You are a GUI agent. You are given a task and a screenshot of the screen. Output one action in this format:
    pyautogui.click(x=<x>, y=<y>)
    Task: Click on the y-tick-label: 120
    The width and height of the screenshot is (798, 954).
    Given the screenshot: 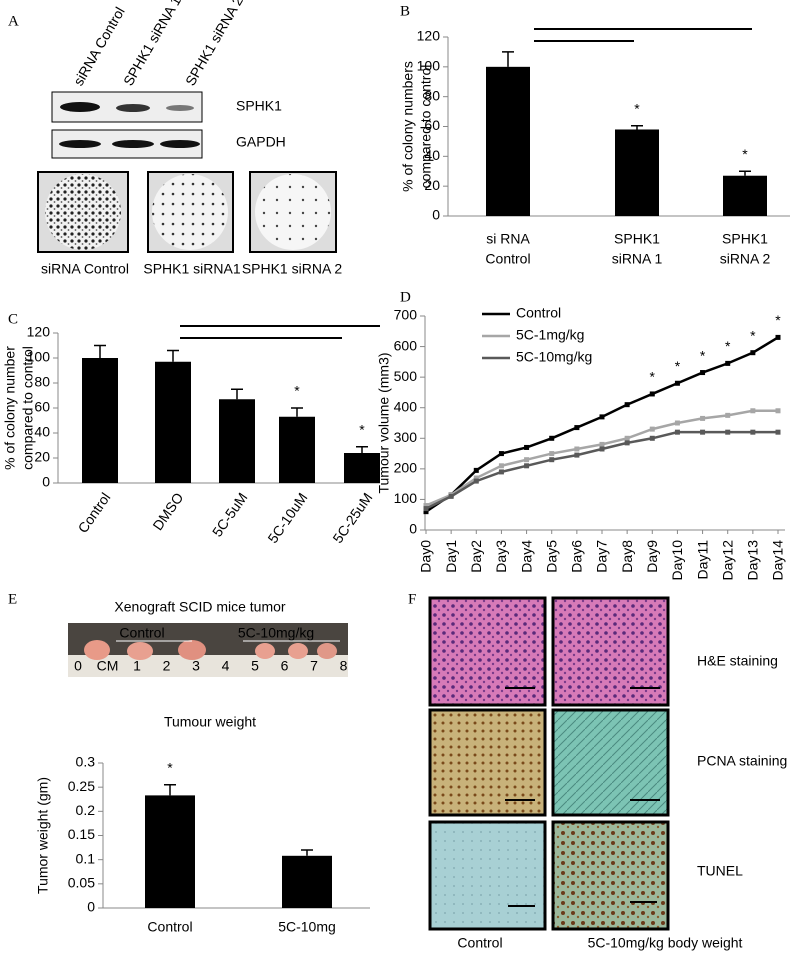 What is the action you would take?
    pyautogui.click(x=429, y=36)
    